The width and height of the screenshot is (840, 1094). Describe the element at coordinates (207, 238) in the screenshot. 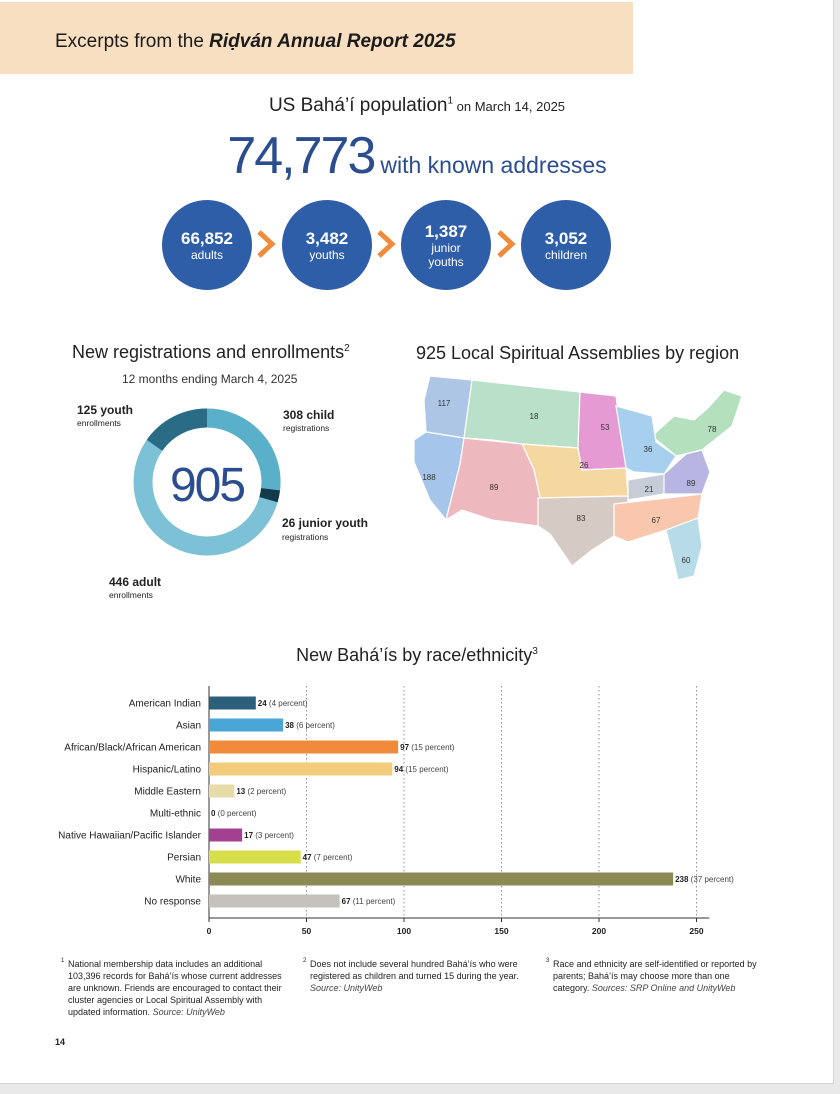

I see `circle-number: 66,852` at that location.